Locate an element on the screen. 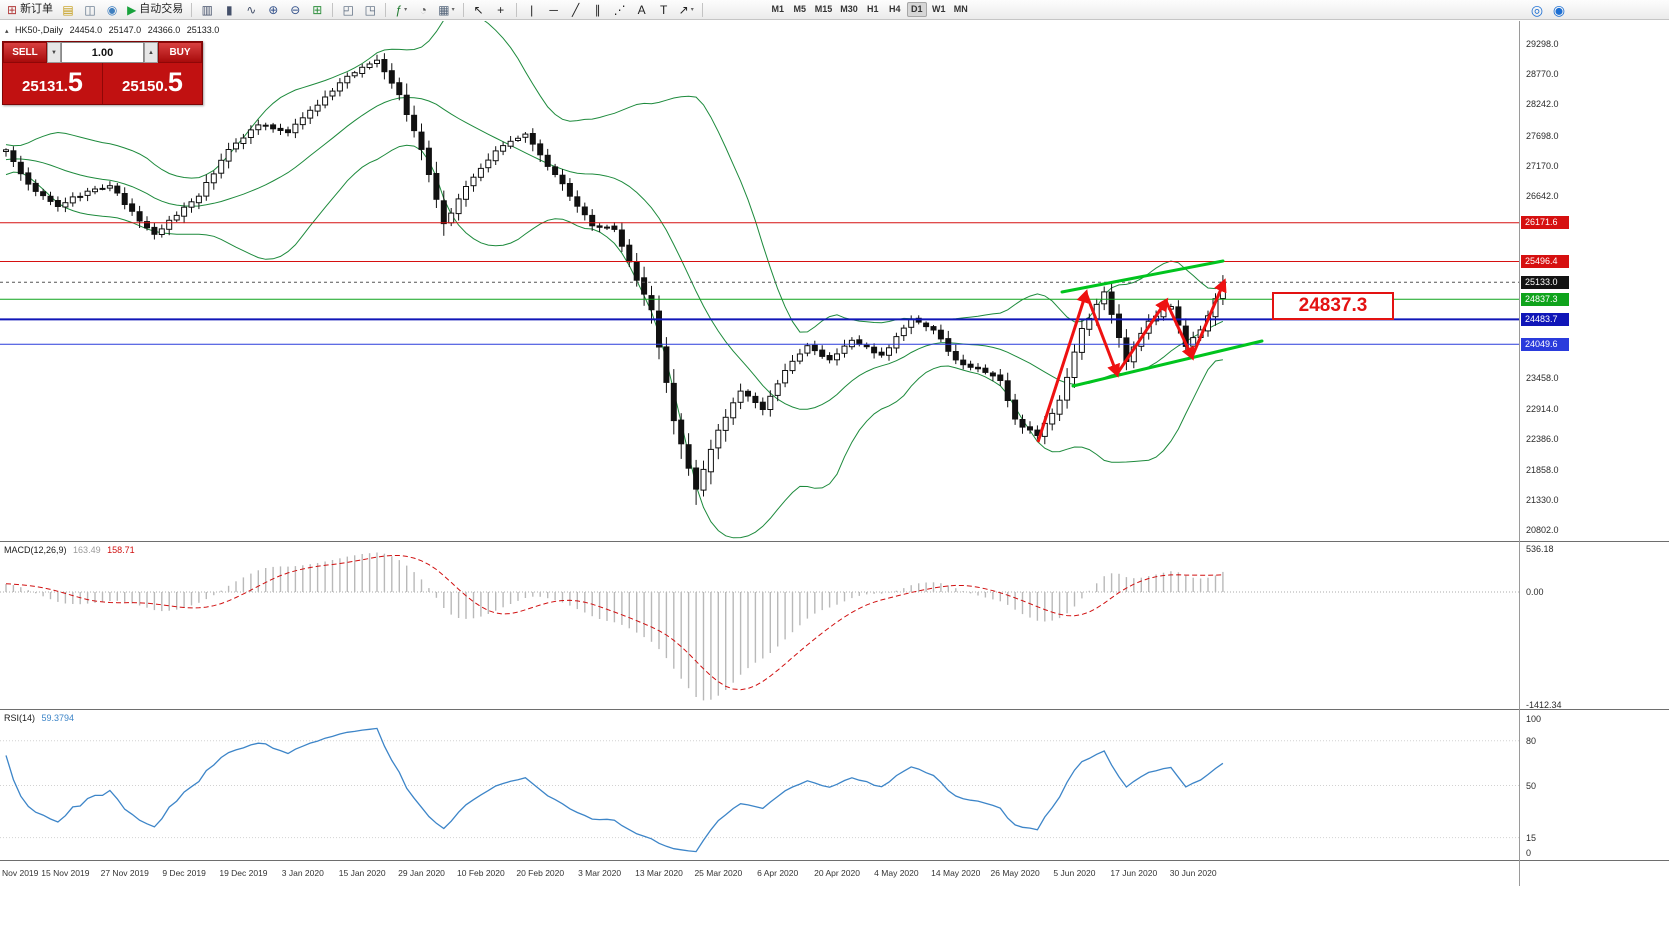 This screenshot has height=941, width=1669. charts-grid-icon: ▤ is located at coordinates (68, 9).